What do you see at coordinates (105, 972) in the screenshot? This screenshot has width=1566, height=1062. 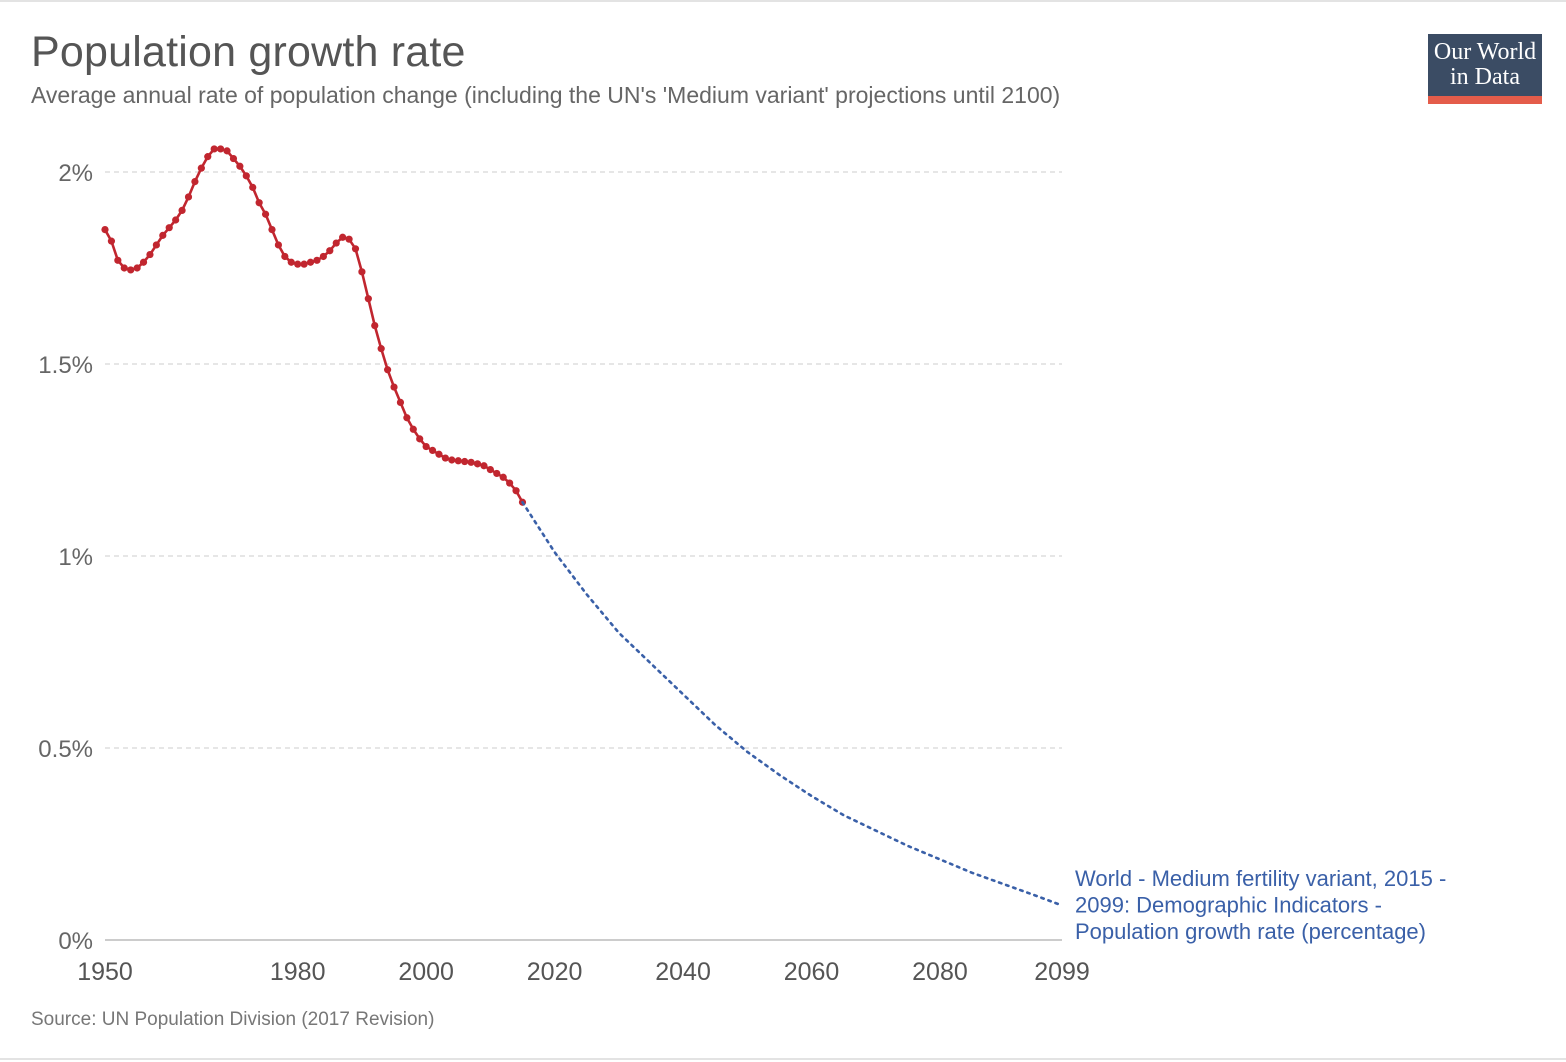 I see `x-tick-label: 1950` at bounding box center [105, 972].